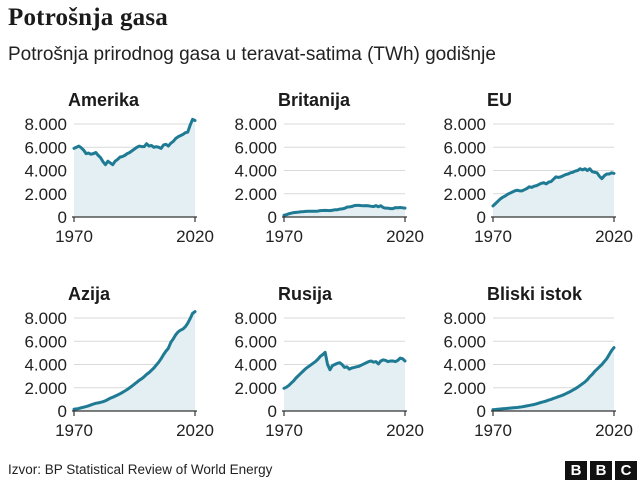  Describe the element at coordinates (89, 294) in the screenshot. I see `panel-title: Azija` at that location.